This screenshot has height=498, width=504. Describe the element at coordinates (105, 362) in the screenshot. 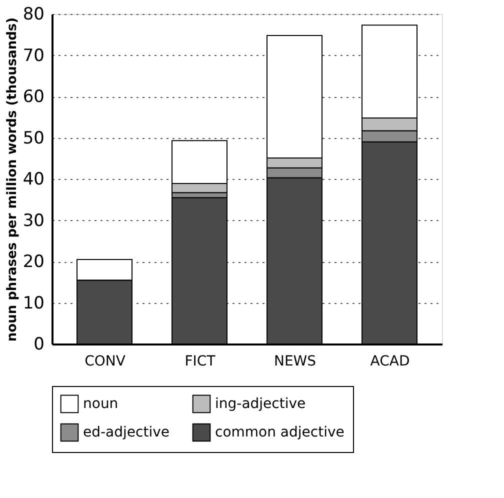

I see `x-tick-label: CONV` at that location.